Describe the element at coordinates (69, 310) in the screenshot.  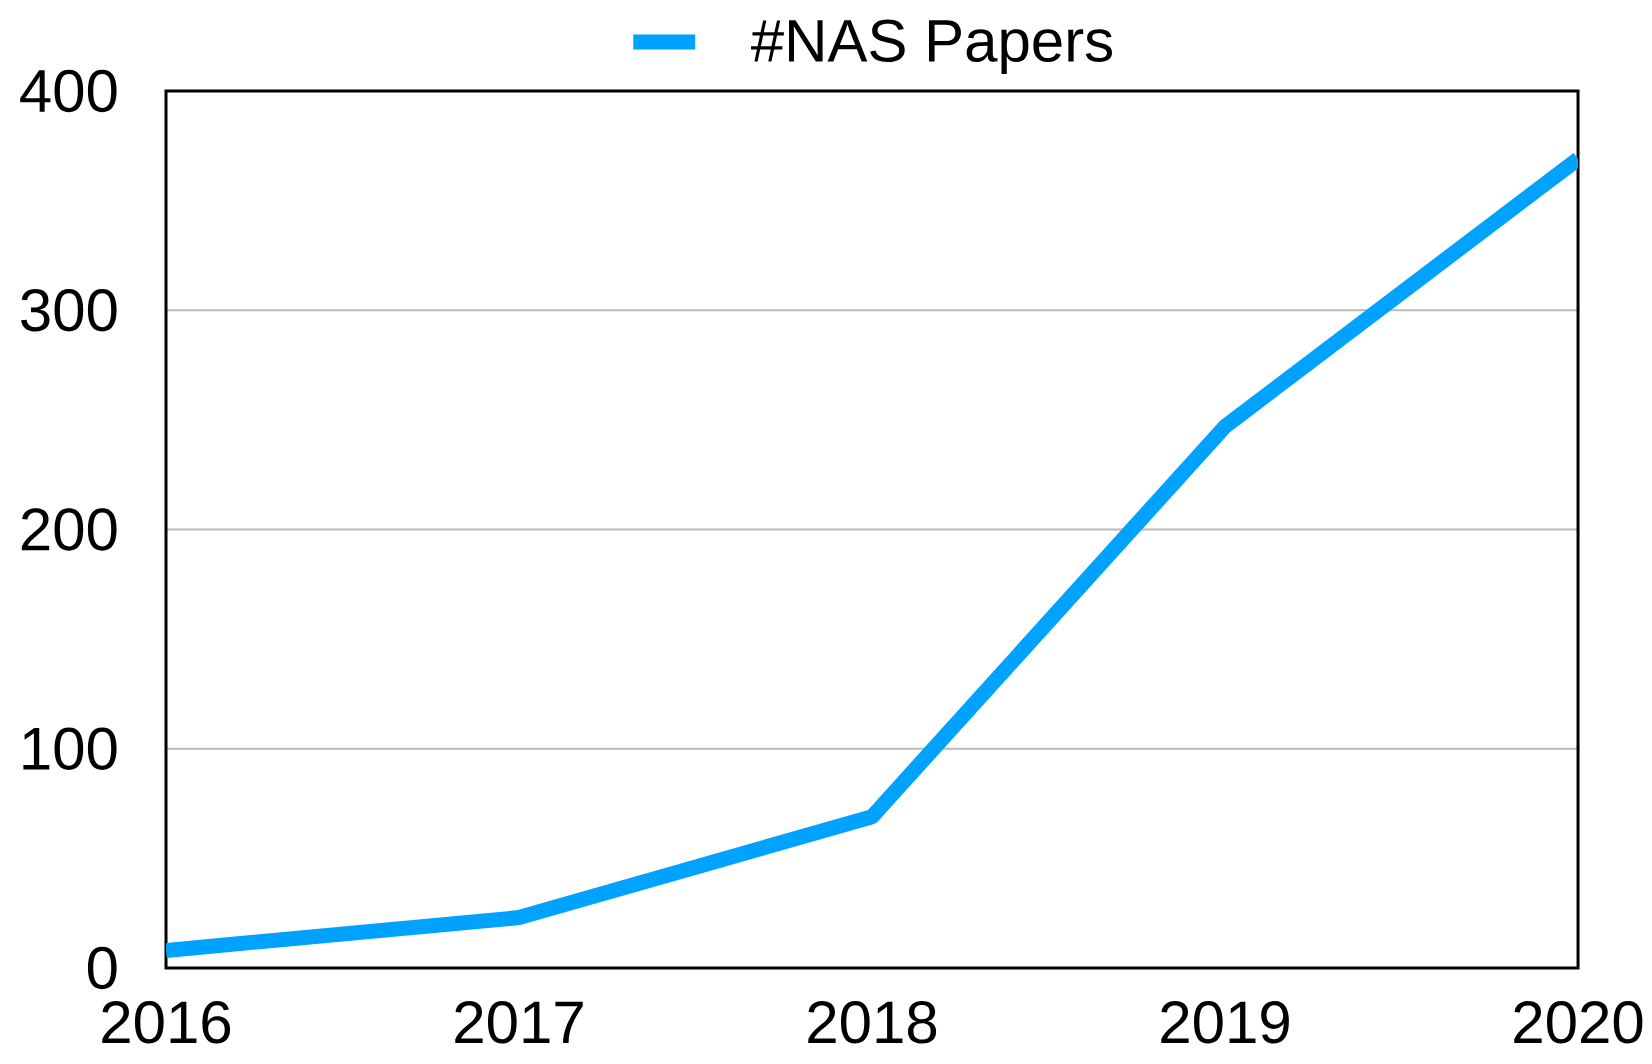
I see `y-tick-label: 300` at that location.